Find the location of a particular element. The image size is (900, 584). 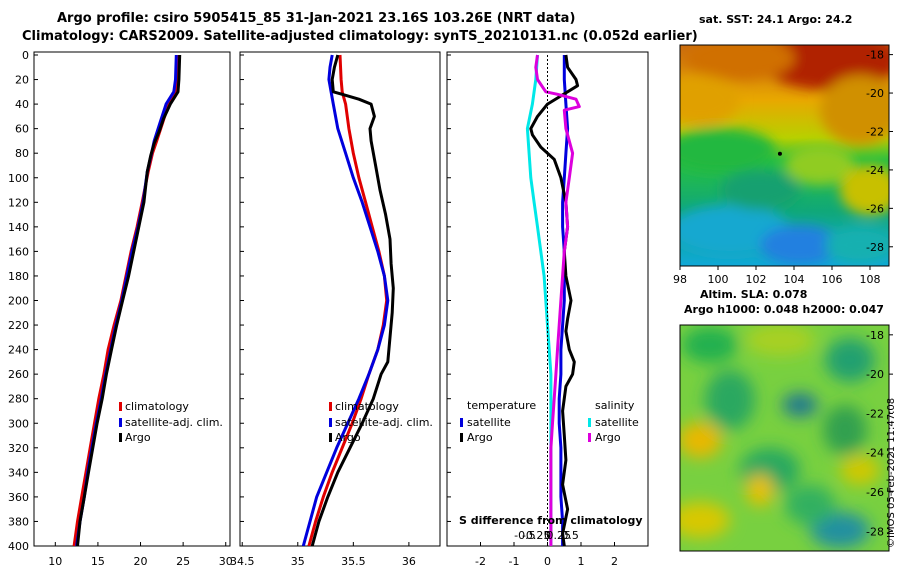

secondary-x-tick-label: -0.25 is located at coordinates (536, 535).